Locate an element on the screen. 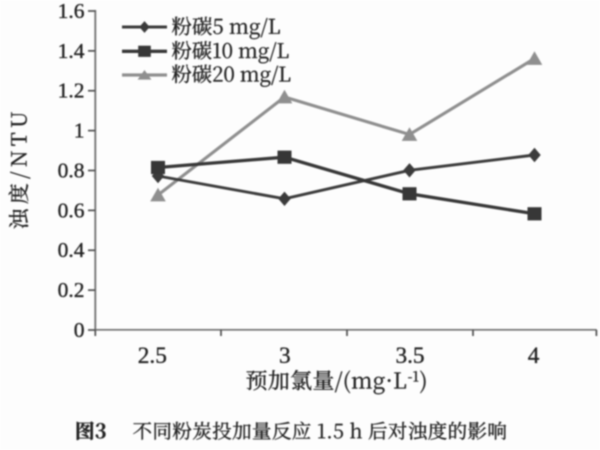 This screenshot has height=450, width=600. svg-text: 1.6 is located at coordinates (71, 11).